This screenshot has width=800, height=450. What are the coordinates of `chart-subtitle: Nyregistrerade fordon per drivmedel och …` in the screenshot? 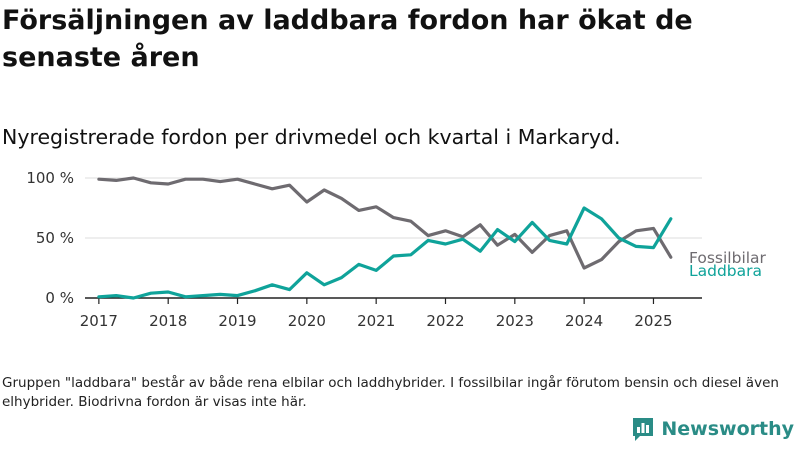 It's located at (311, 137).